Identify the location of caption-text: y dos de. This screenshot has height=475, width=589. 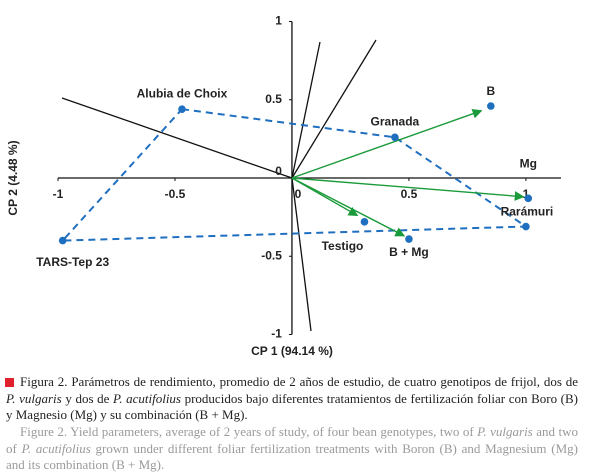
(87, 398).